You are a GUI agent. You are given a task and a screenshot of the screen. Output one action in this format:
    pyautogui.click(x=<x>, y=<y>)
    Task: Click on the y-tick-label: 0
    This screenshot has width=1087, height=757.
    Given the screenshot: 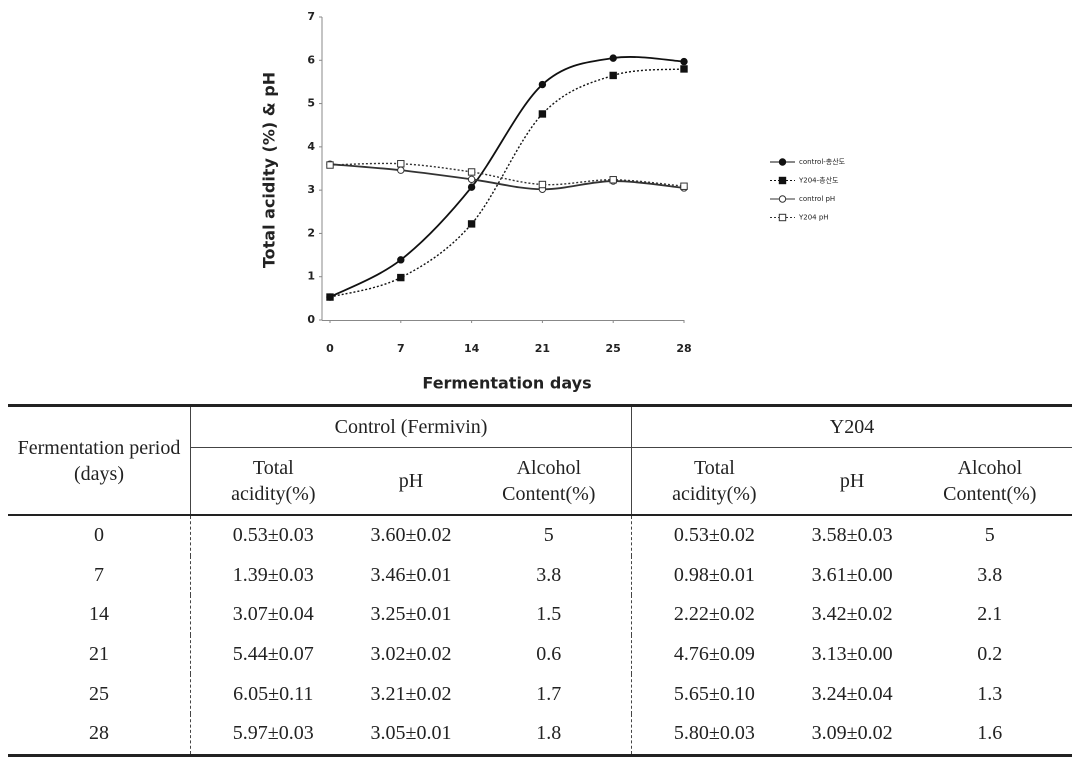 What is the action you would take?
    pyautogui.click(x=311, y=319)
    